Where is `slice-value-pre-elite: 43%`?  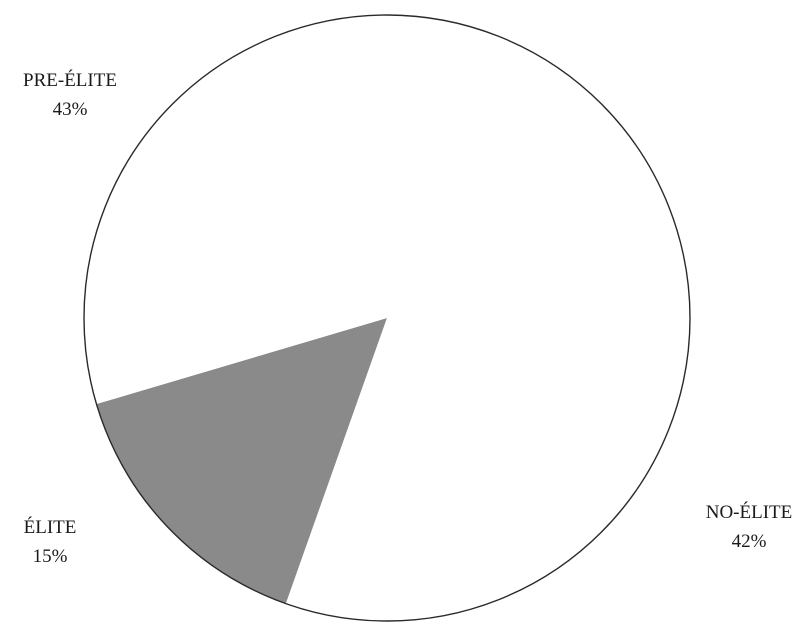 slice-value-pre-elite: 43% is located at coordinates (70, 109).